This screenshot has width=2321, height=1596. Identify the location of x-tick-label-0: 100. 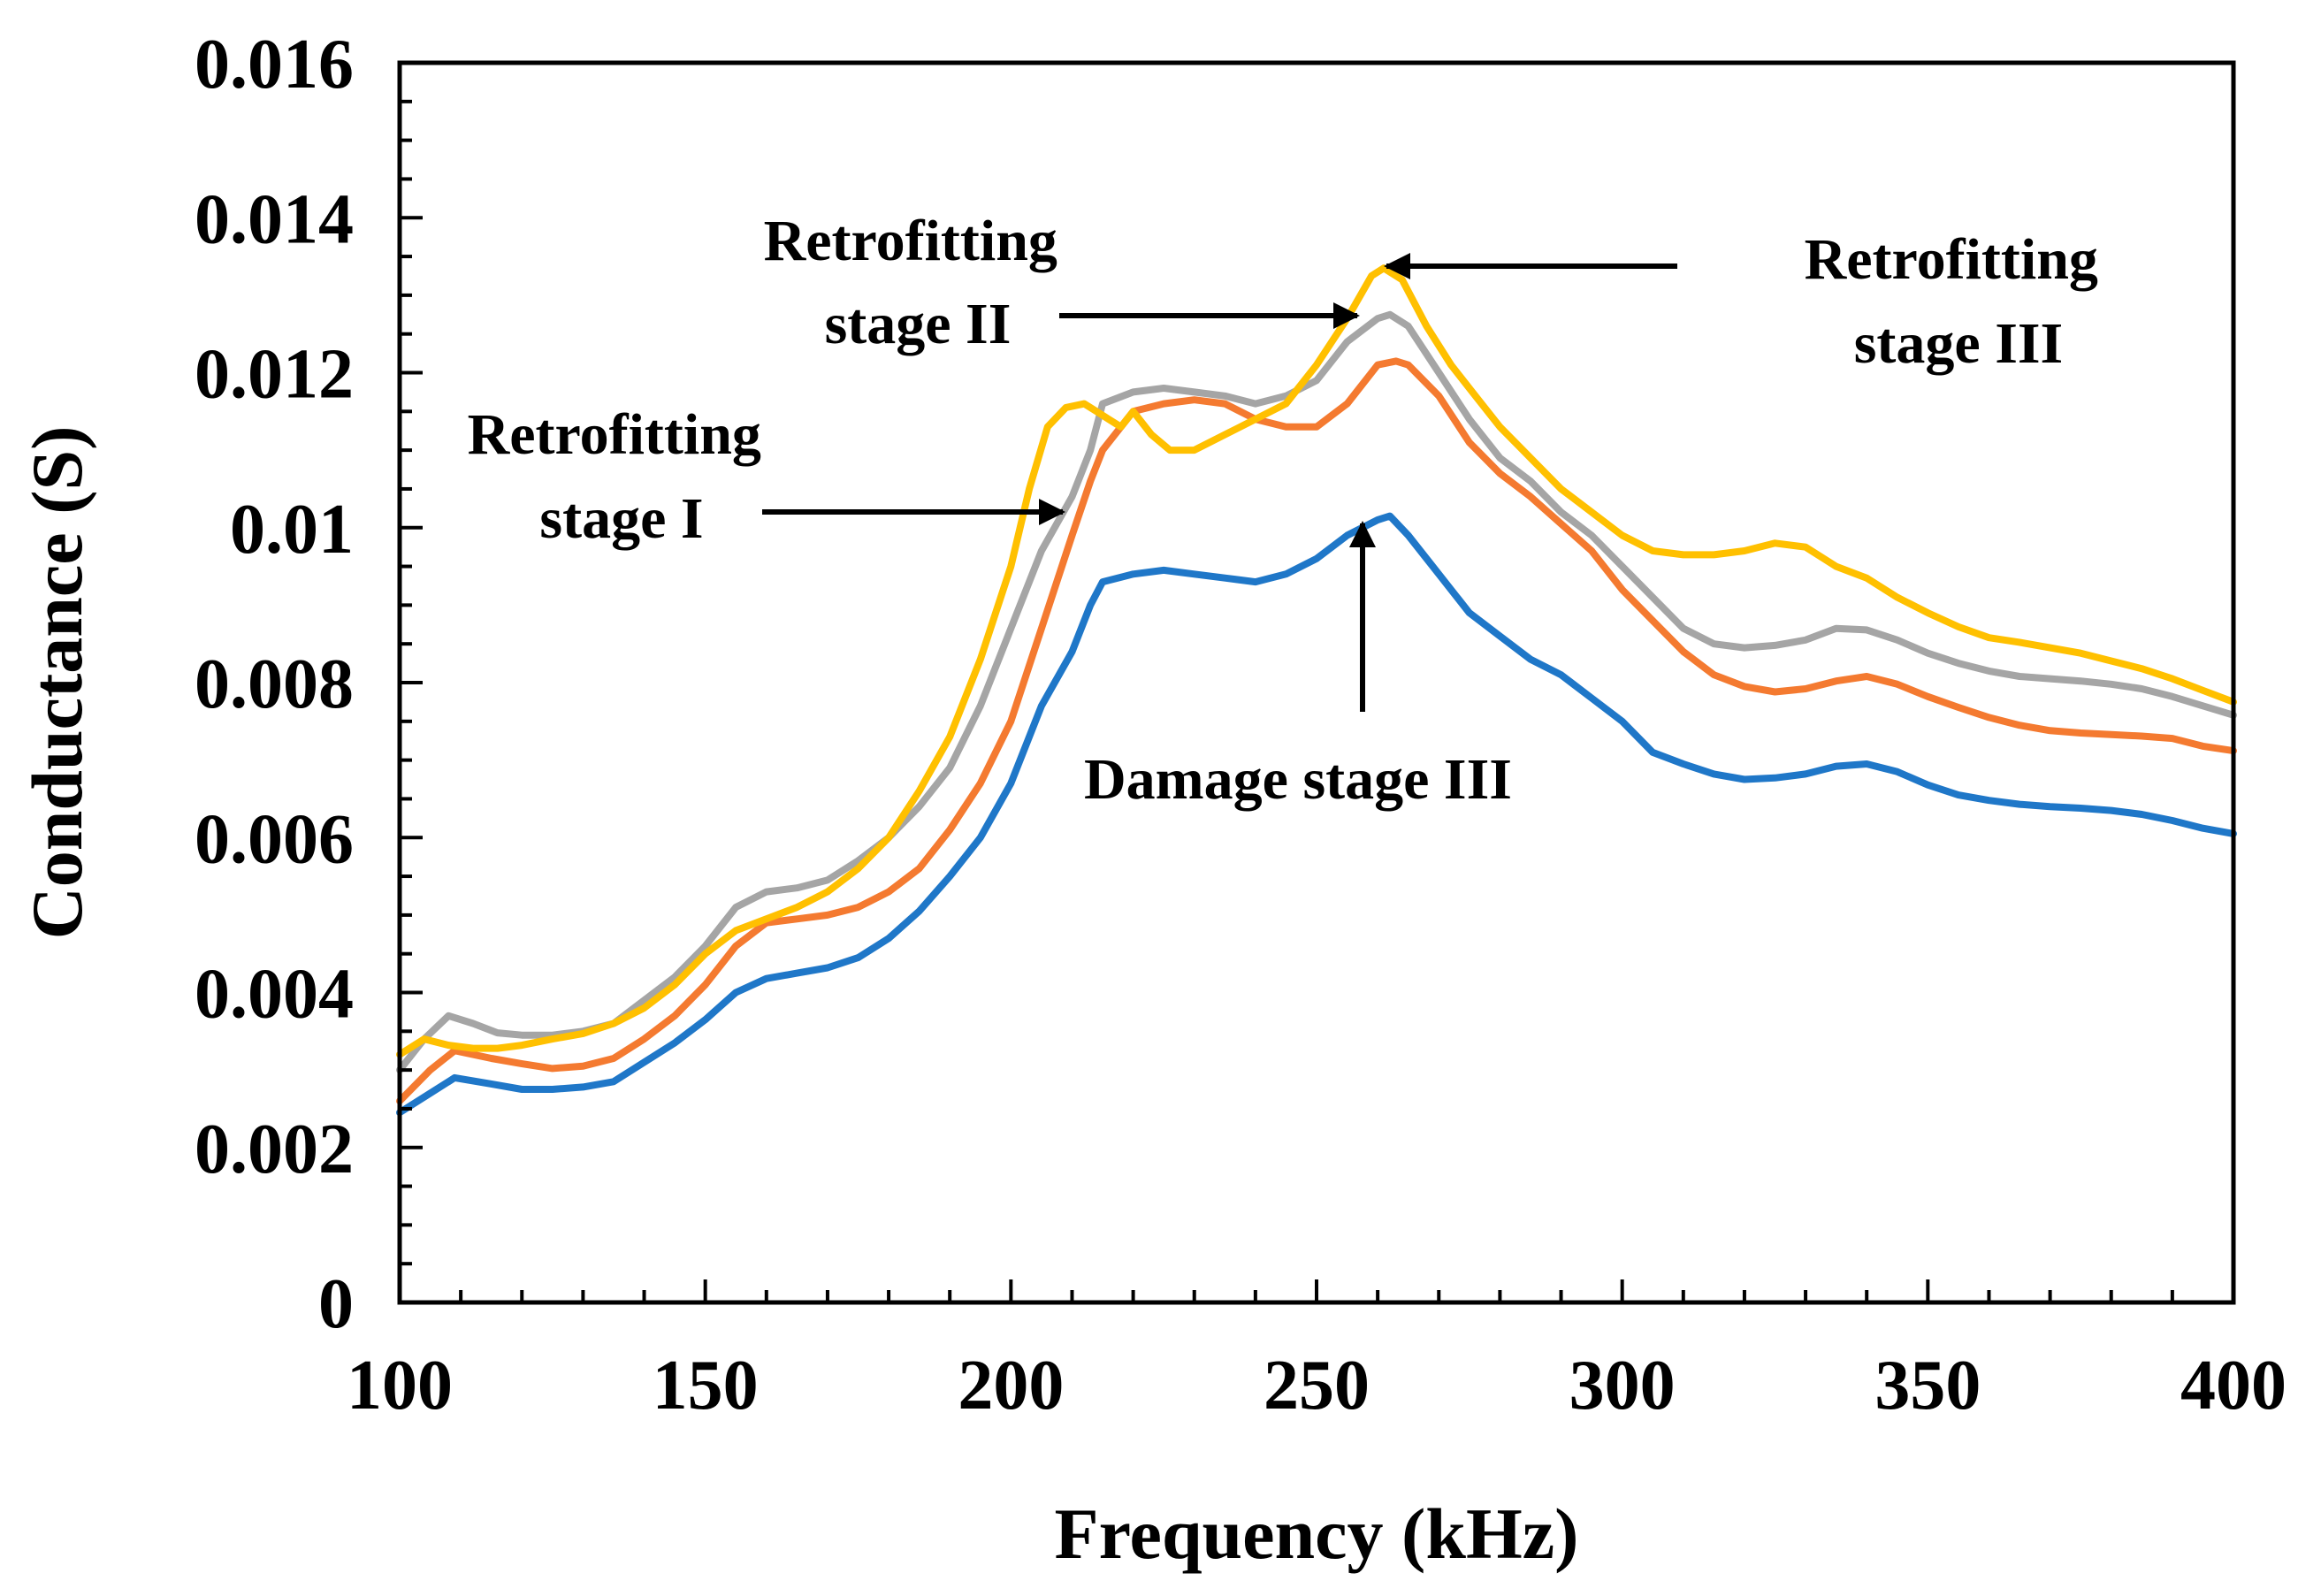
(400, 1385).